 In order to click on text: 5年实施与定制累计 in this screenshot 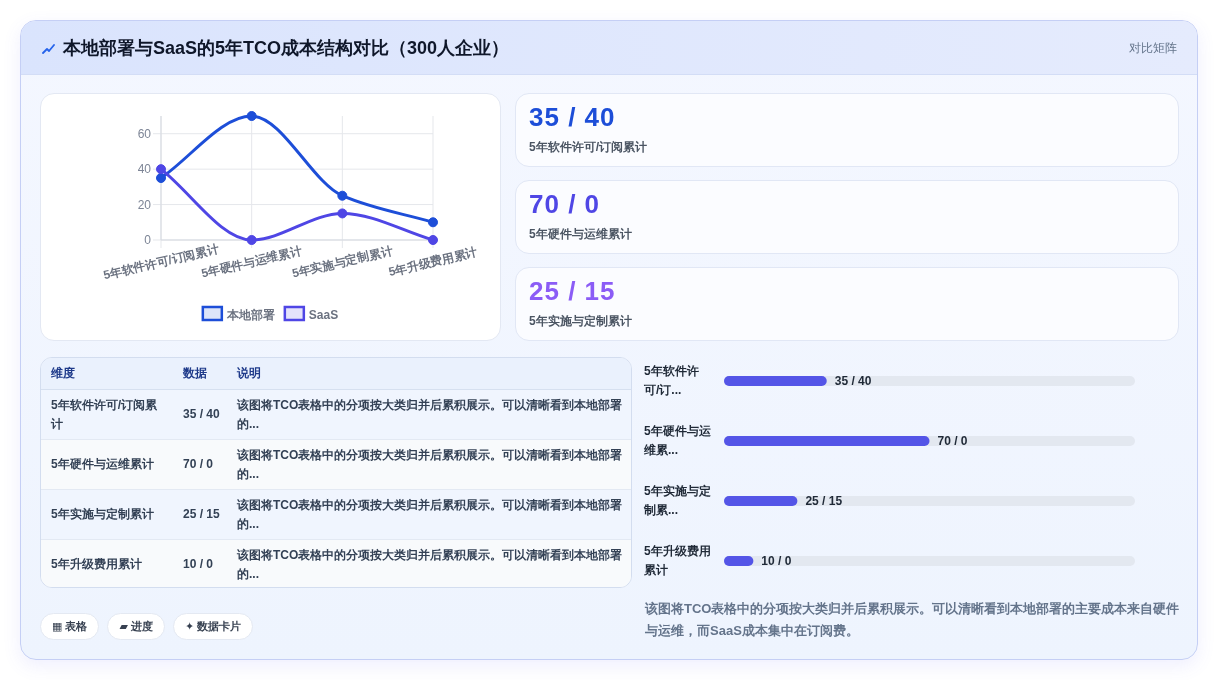, I will do `click(102, 514)`.